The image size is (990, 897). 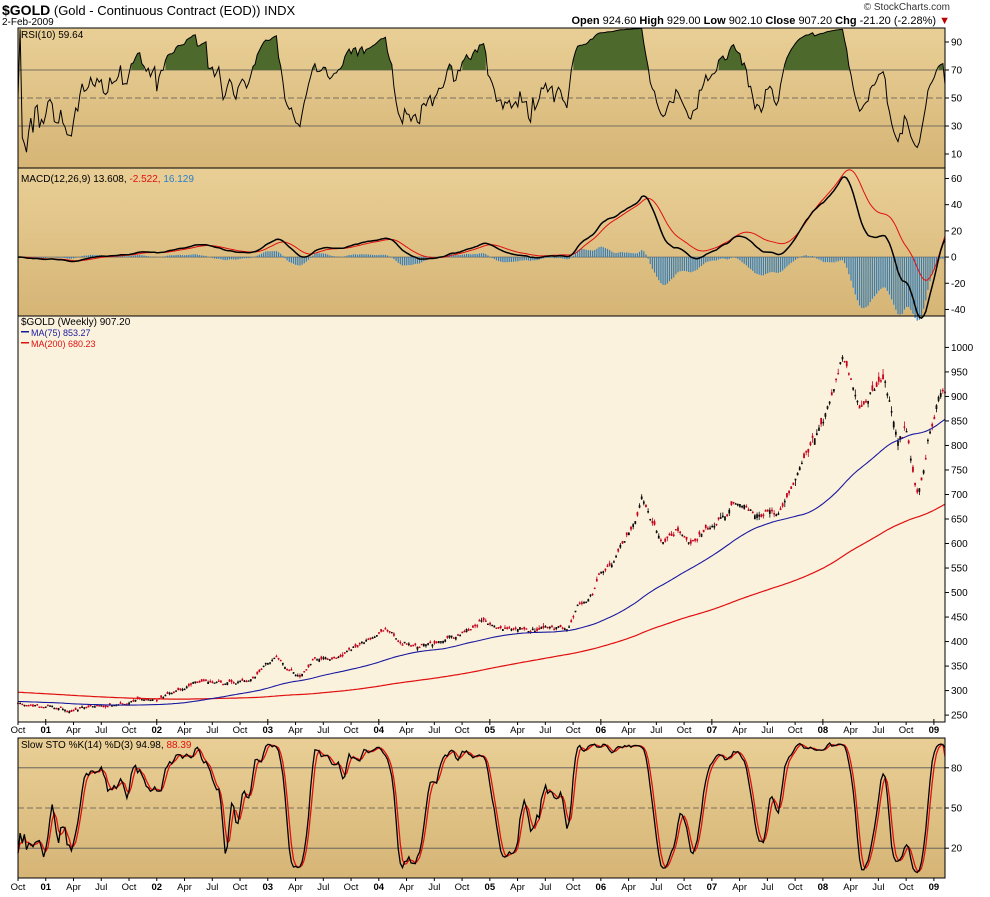 What do you see at coordinates (545, 887) in the screenshot?
I see `bottom-time-axis-label: Jul` at bounding box center [545, 887].